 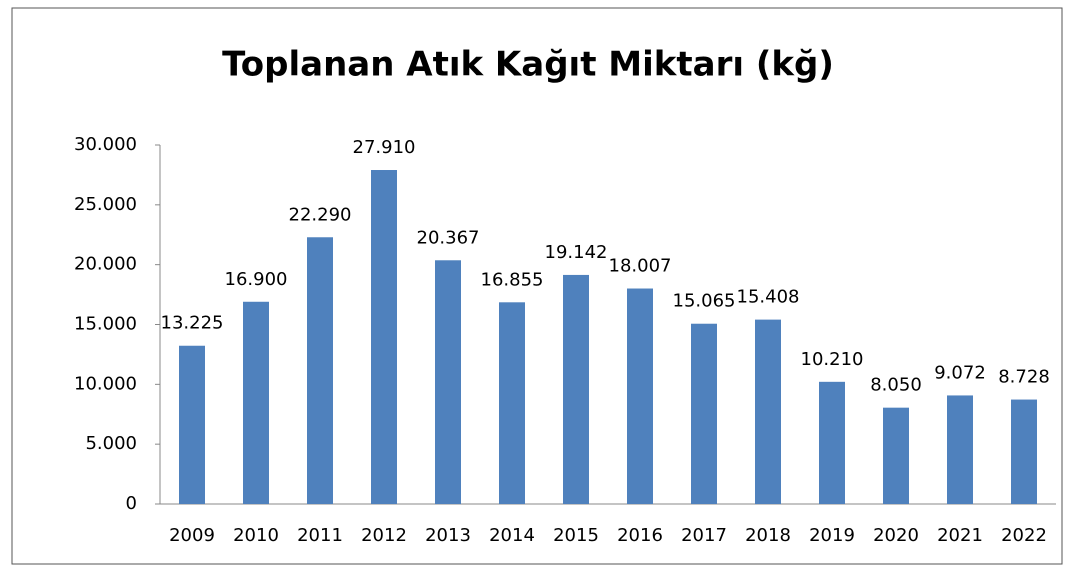 What do you see at coordinates (768, 535) in the screenshot?
I see `x-tick-label: 2018` at bounding box center [768, 535].